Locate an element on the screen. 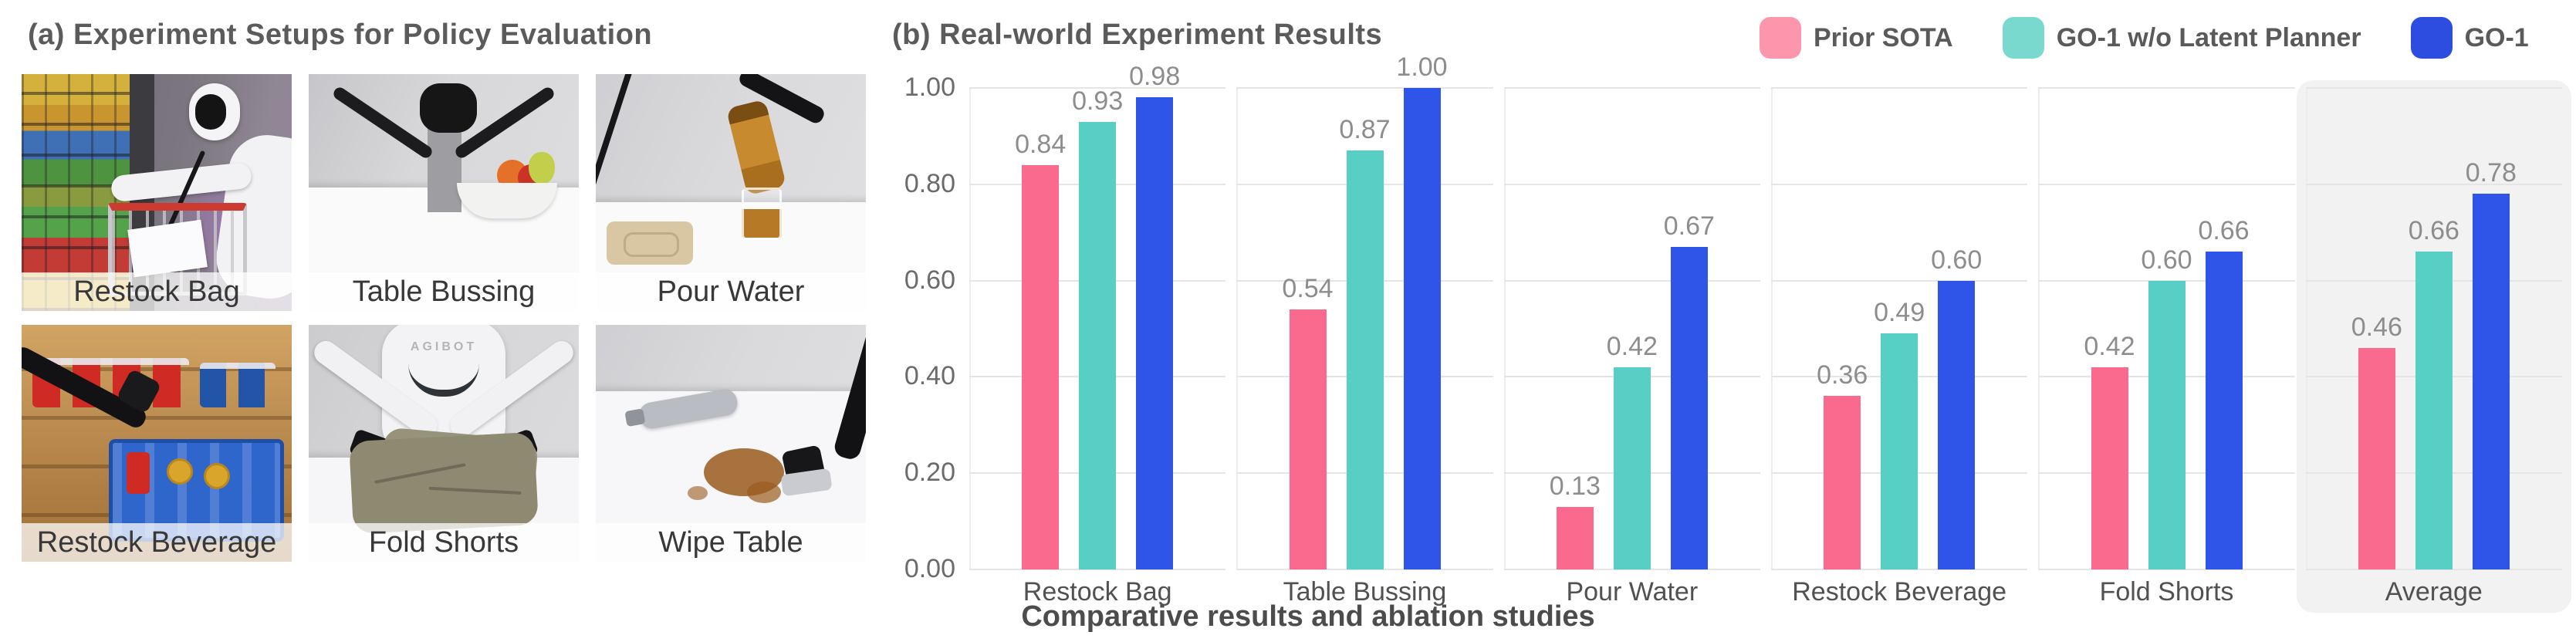  legend-label: Prior SOTA is located at coordinates (1883, 37).